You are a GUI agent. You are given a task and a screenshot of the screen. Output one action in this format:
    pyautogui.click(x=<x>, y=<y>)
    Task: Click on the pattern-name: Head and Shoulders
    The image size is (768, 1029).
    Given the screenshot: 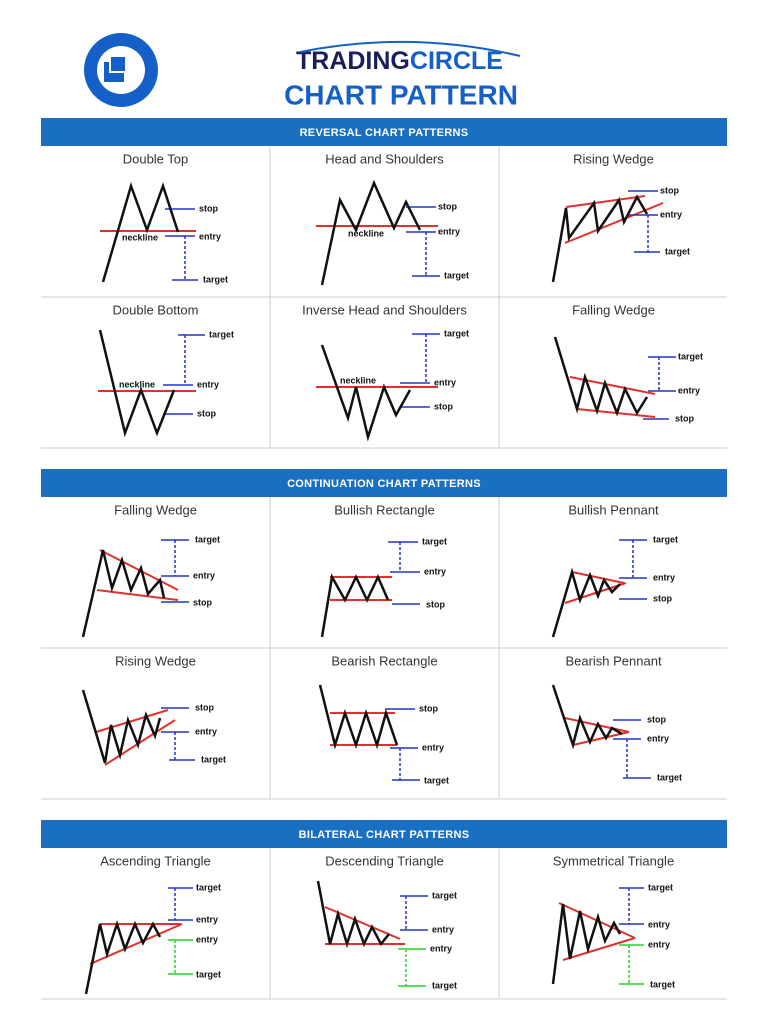 What is the action you would take?
    pyautogui.click(x=384, y=158)
    